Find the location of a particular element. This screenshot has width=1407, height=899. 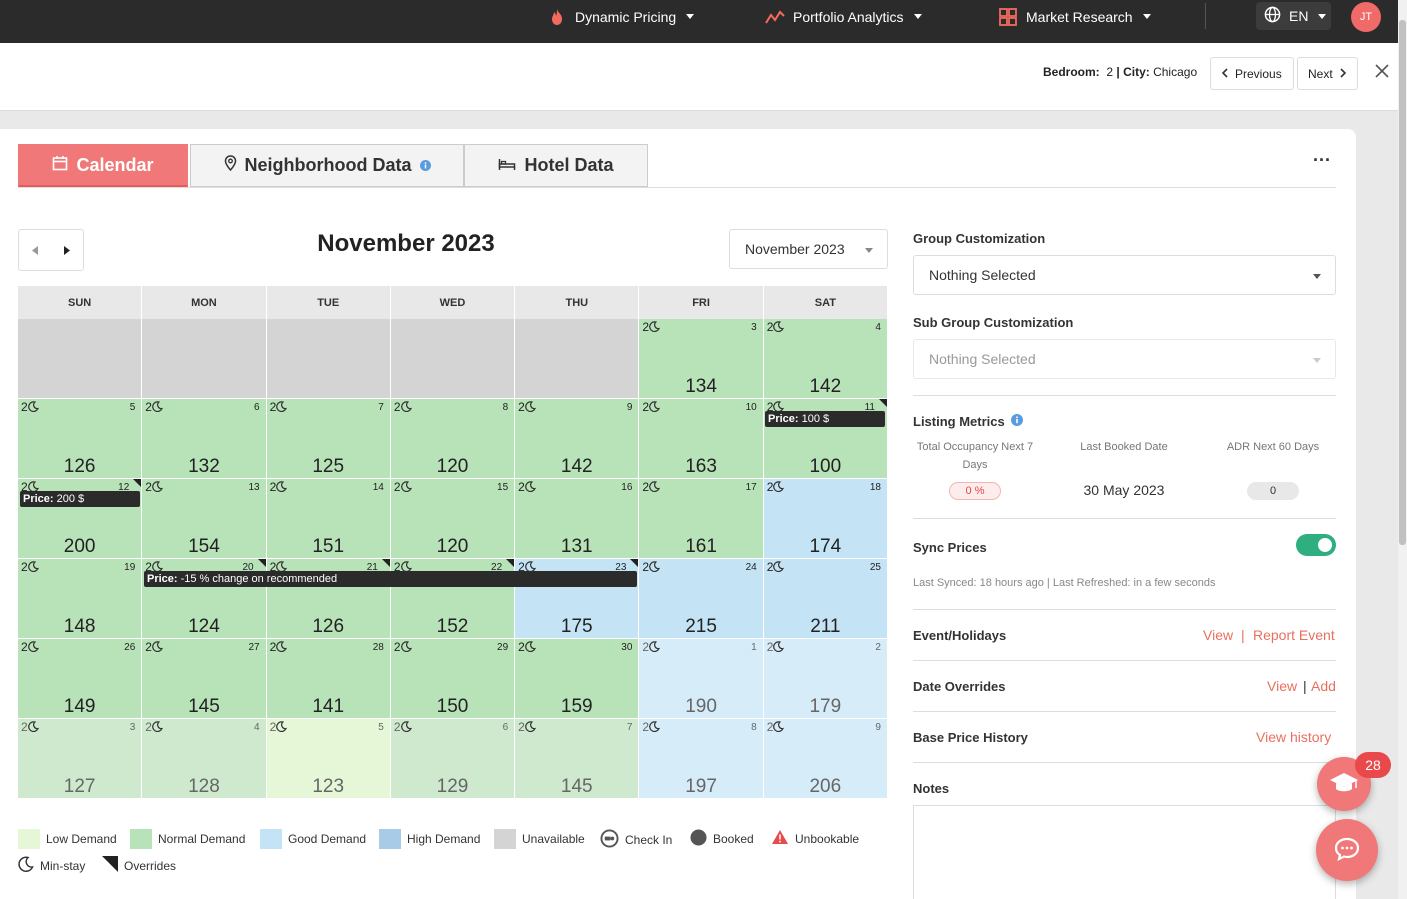

date-overrides-label: Date Overrides is located at coordinates (959, 686).